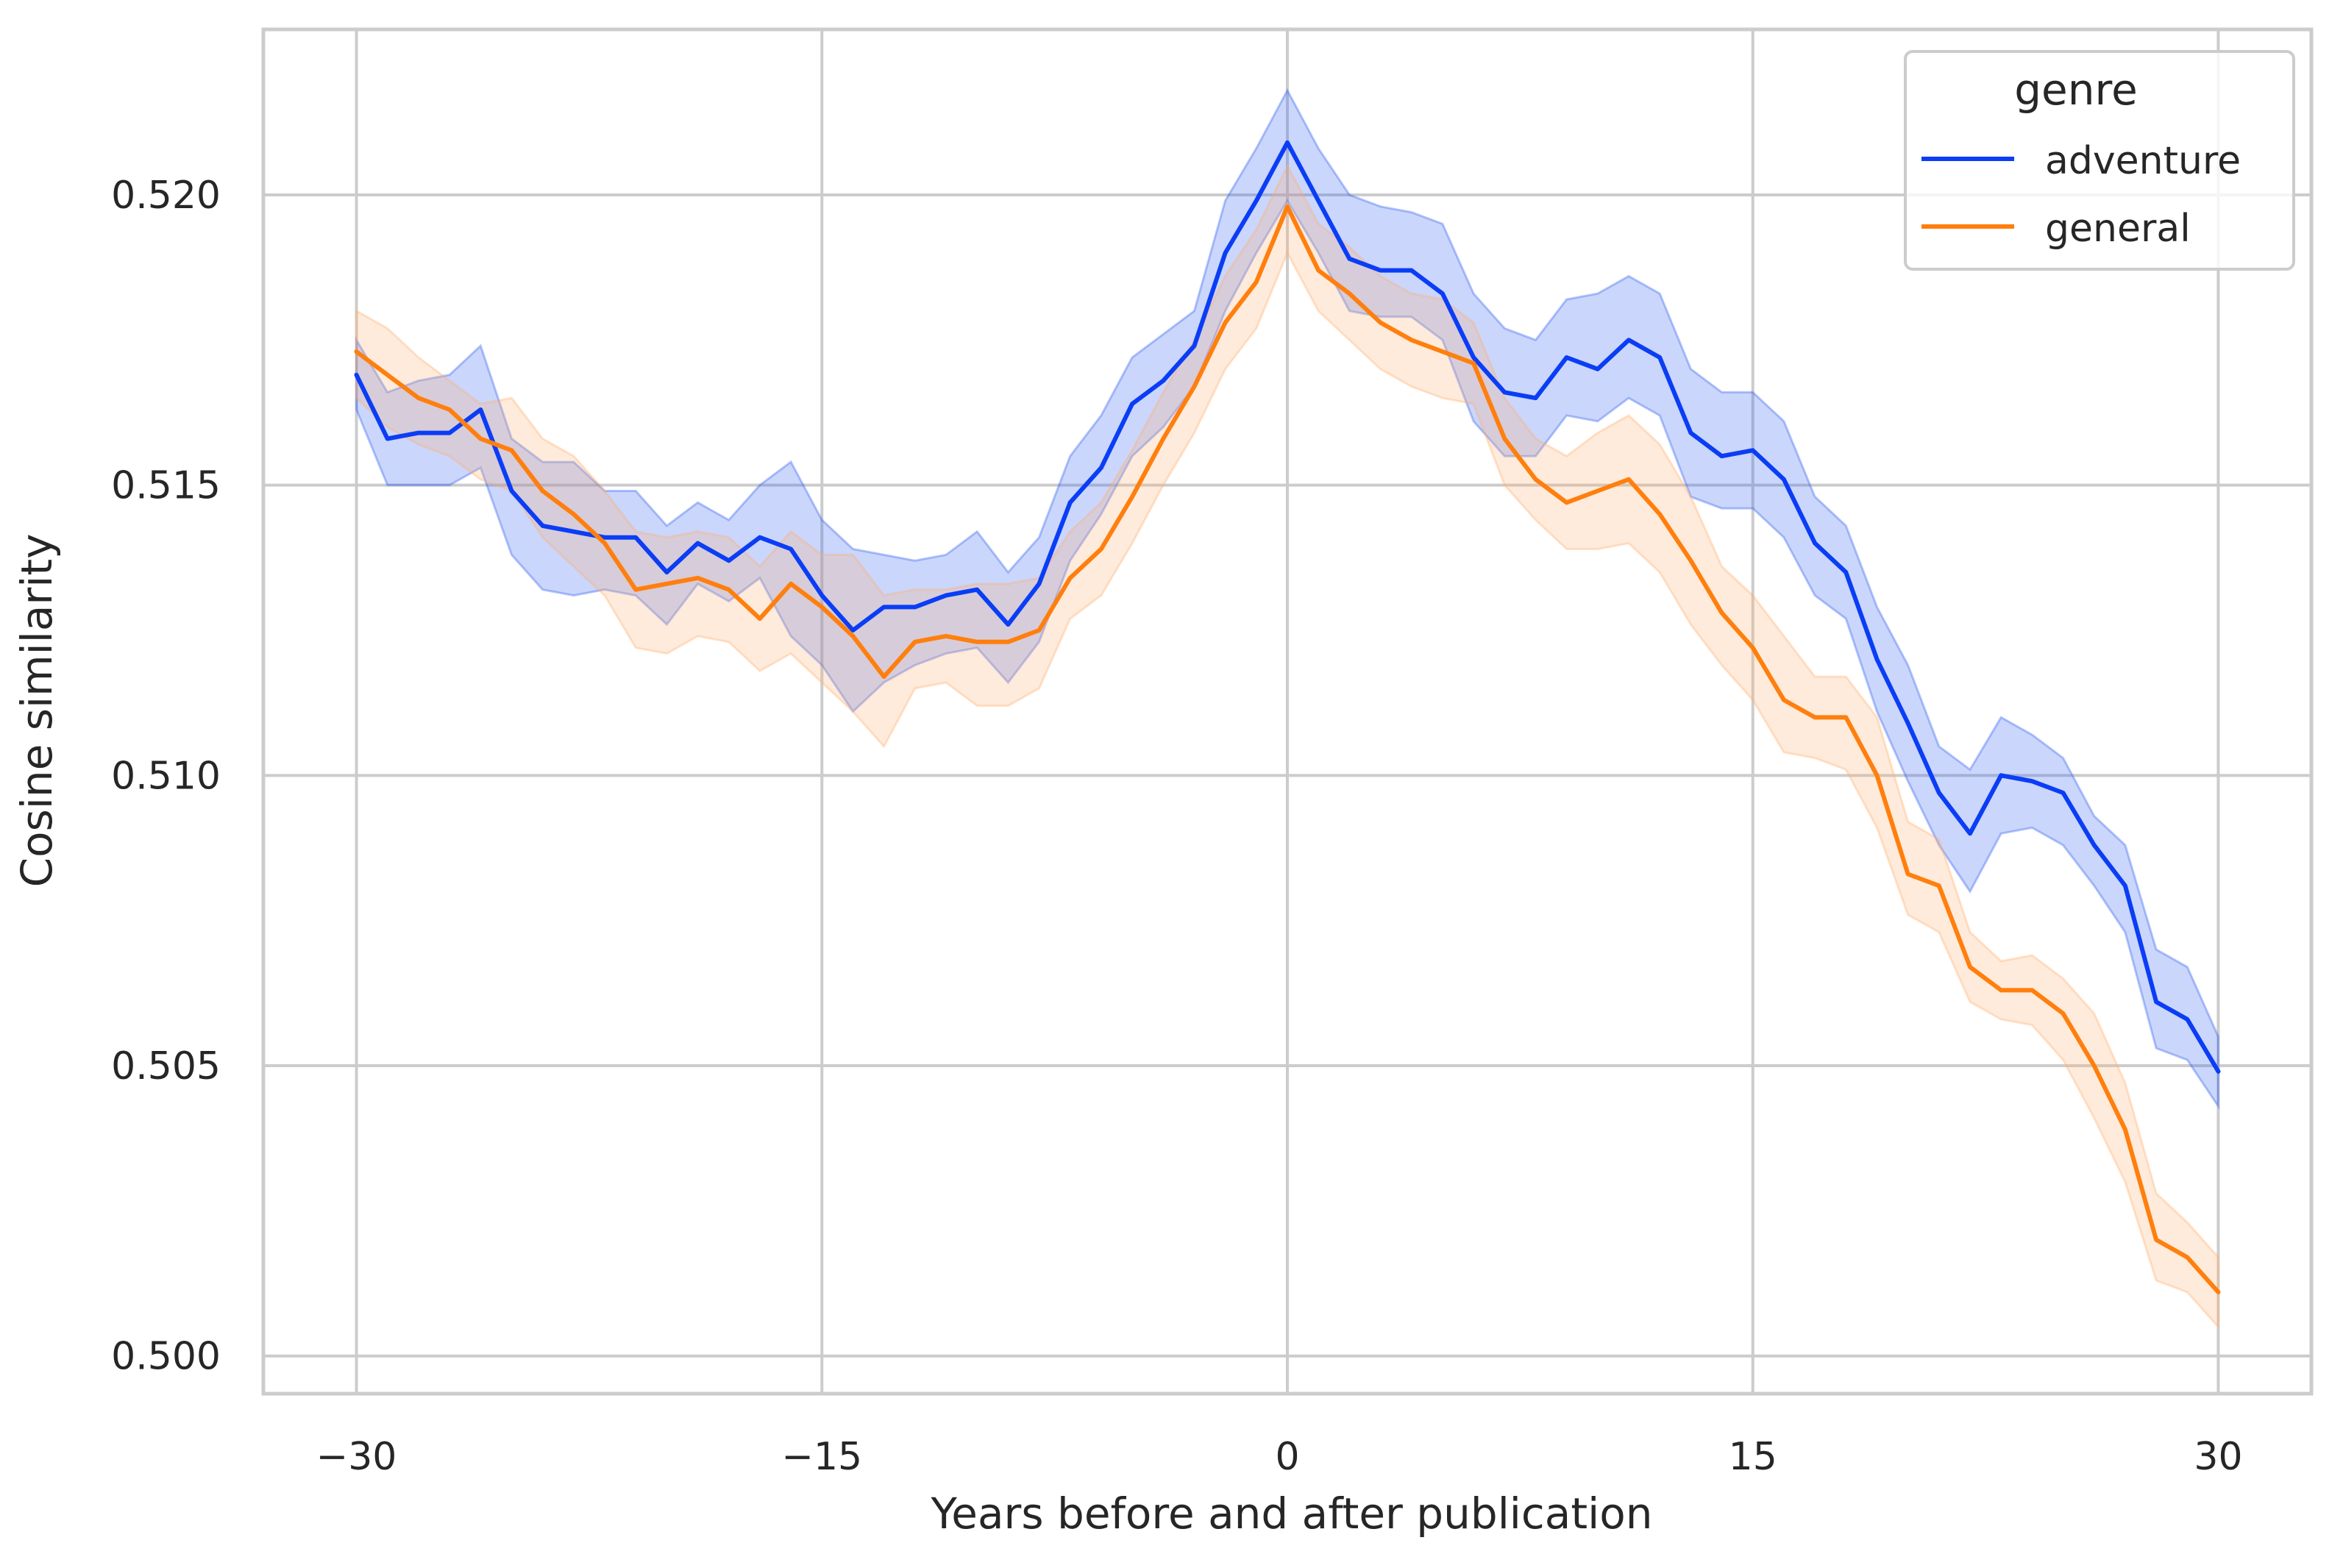  Describe the element at coordinates (356, 1457) in the screenshot. I see `x-tick-label: −30` at that location.